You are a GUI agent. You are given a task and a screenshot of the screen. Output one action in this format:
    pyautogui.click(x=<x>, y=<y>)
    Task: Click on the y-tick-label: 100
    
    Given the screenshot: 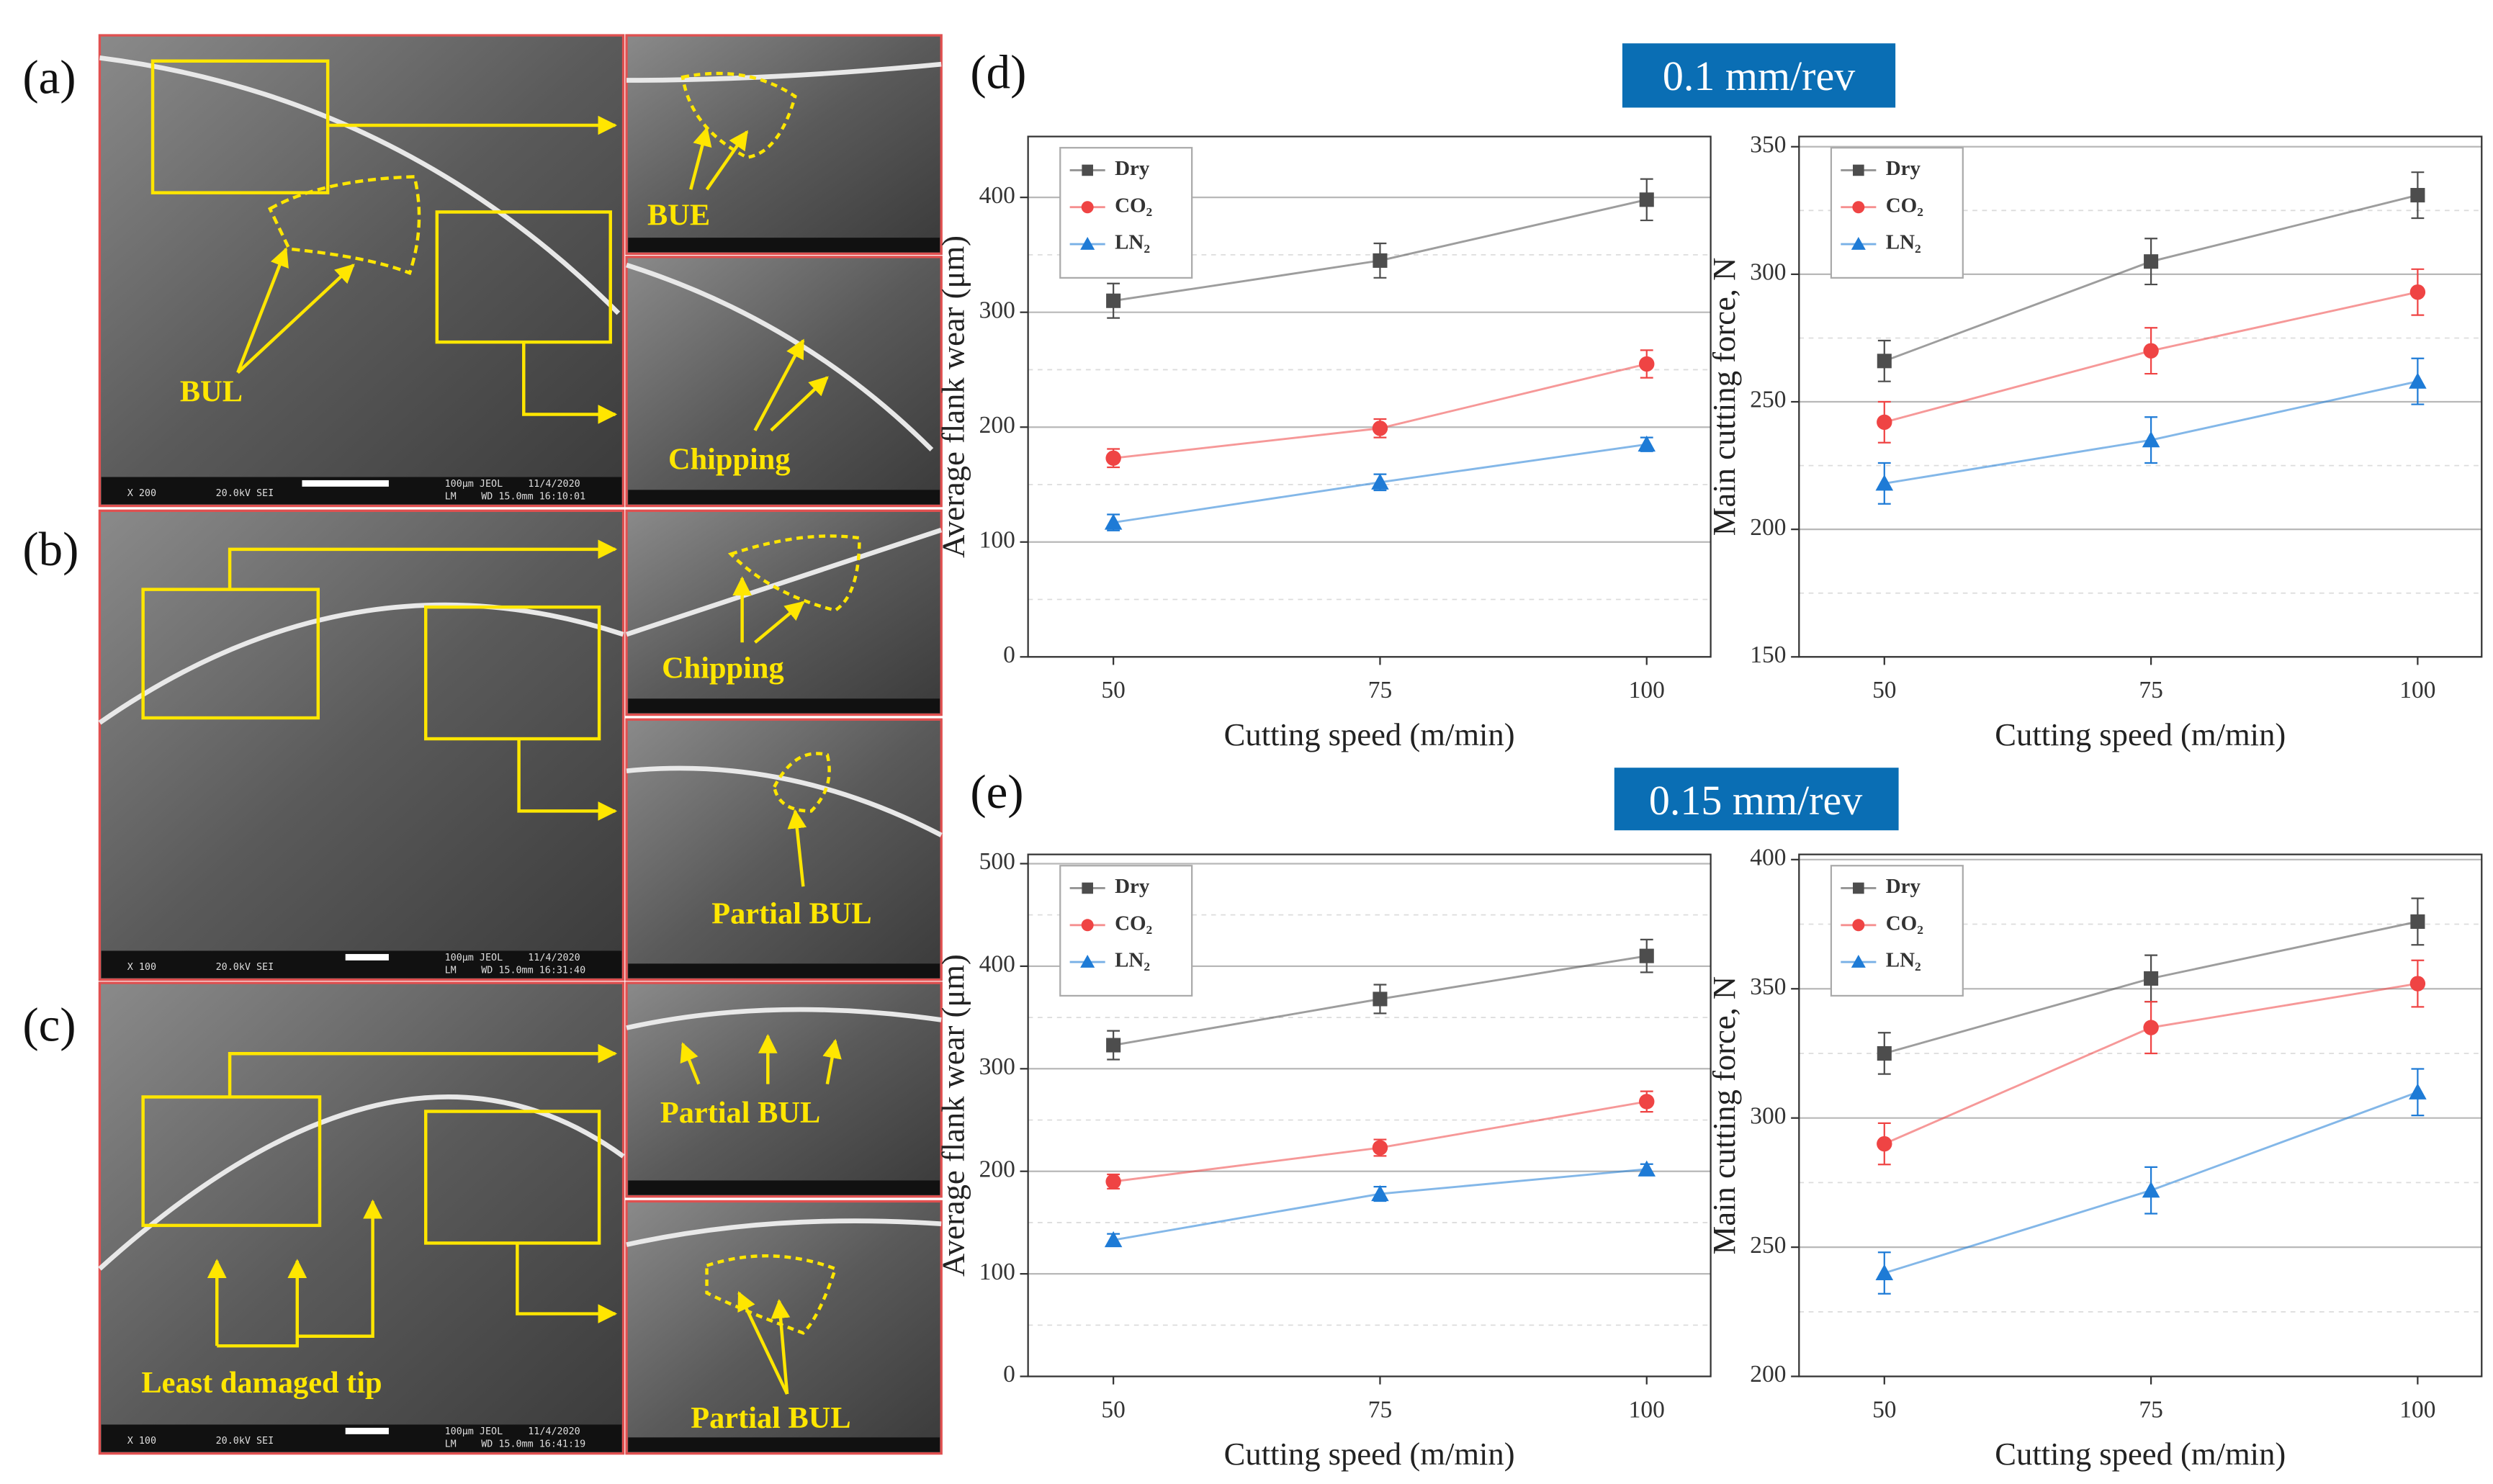 What is the action you would take?
    pyautogui.click(x=997, y=1272)
    